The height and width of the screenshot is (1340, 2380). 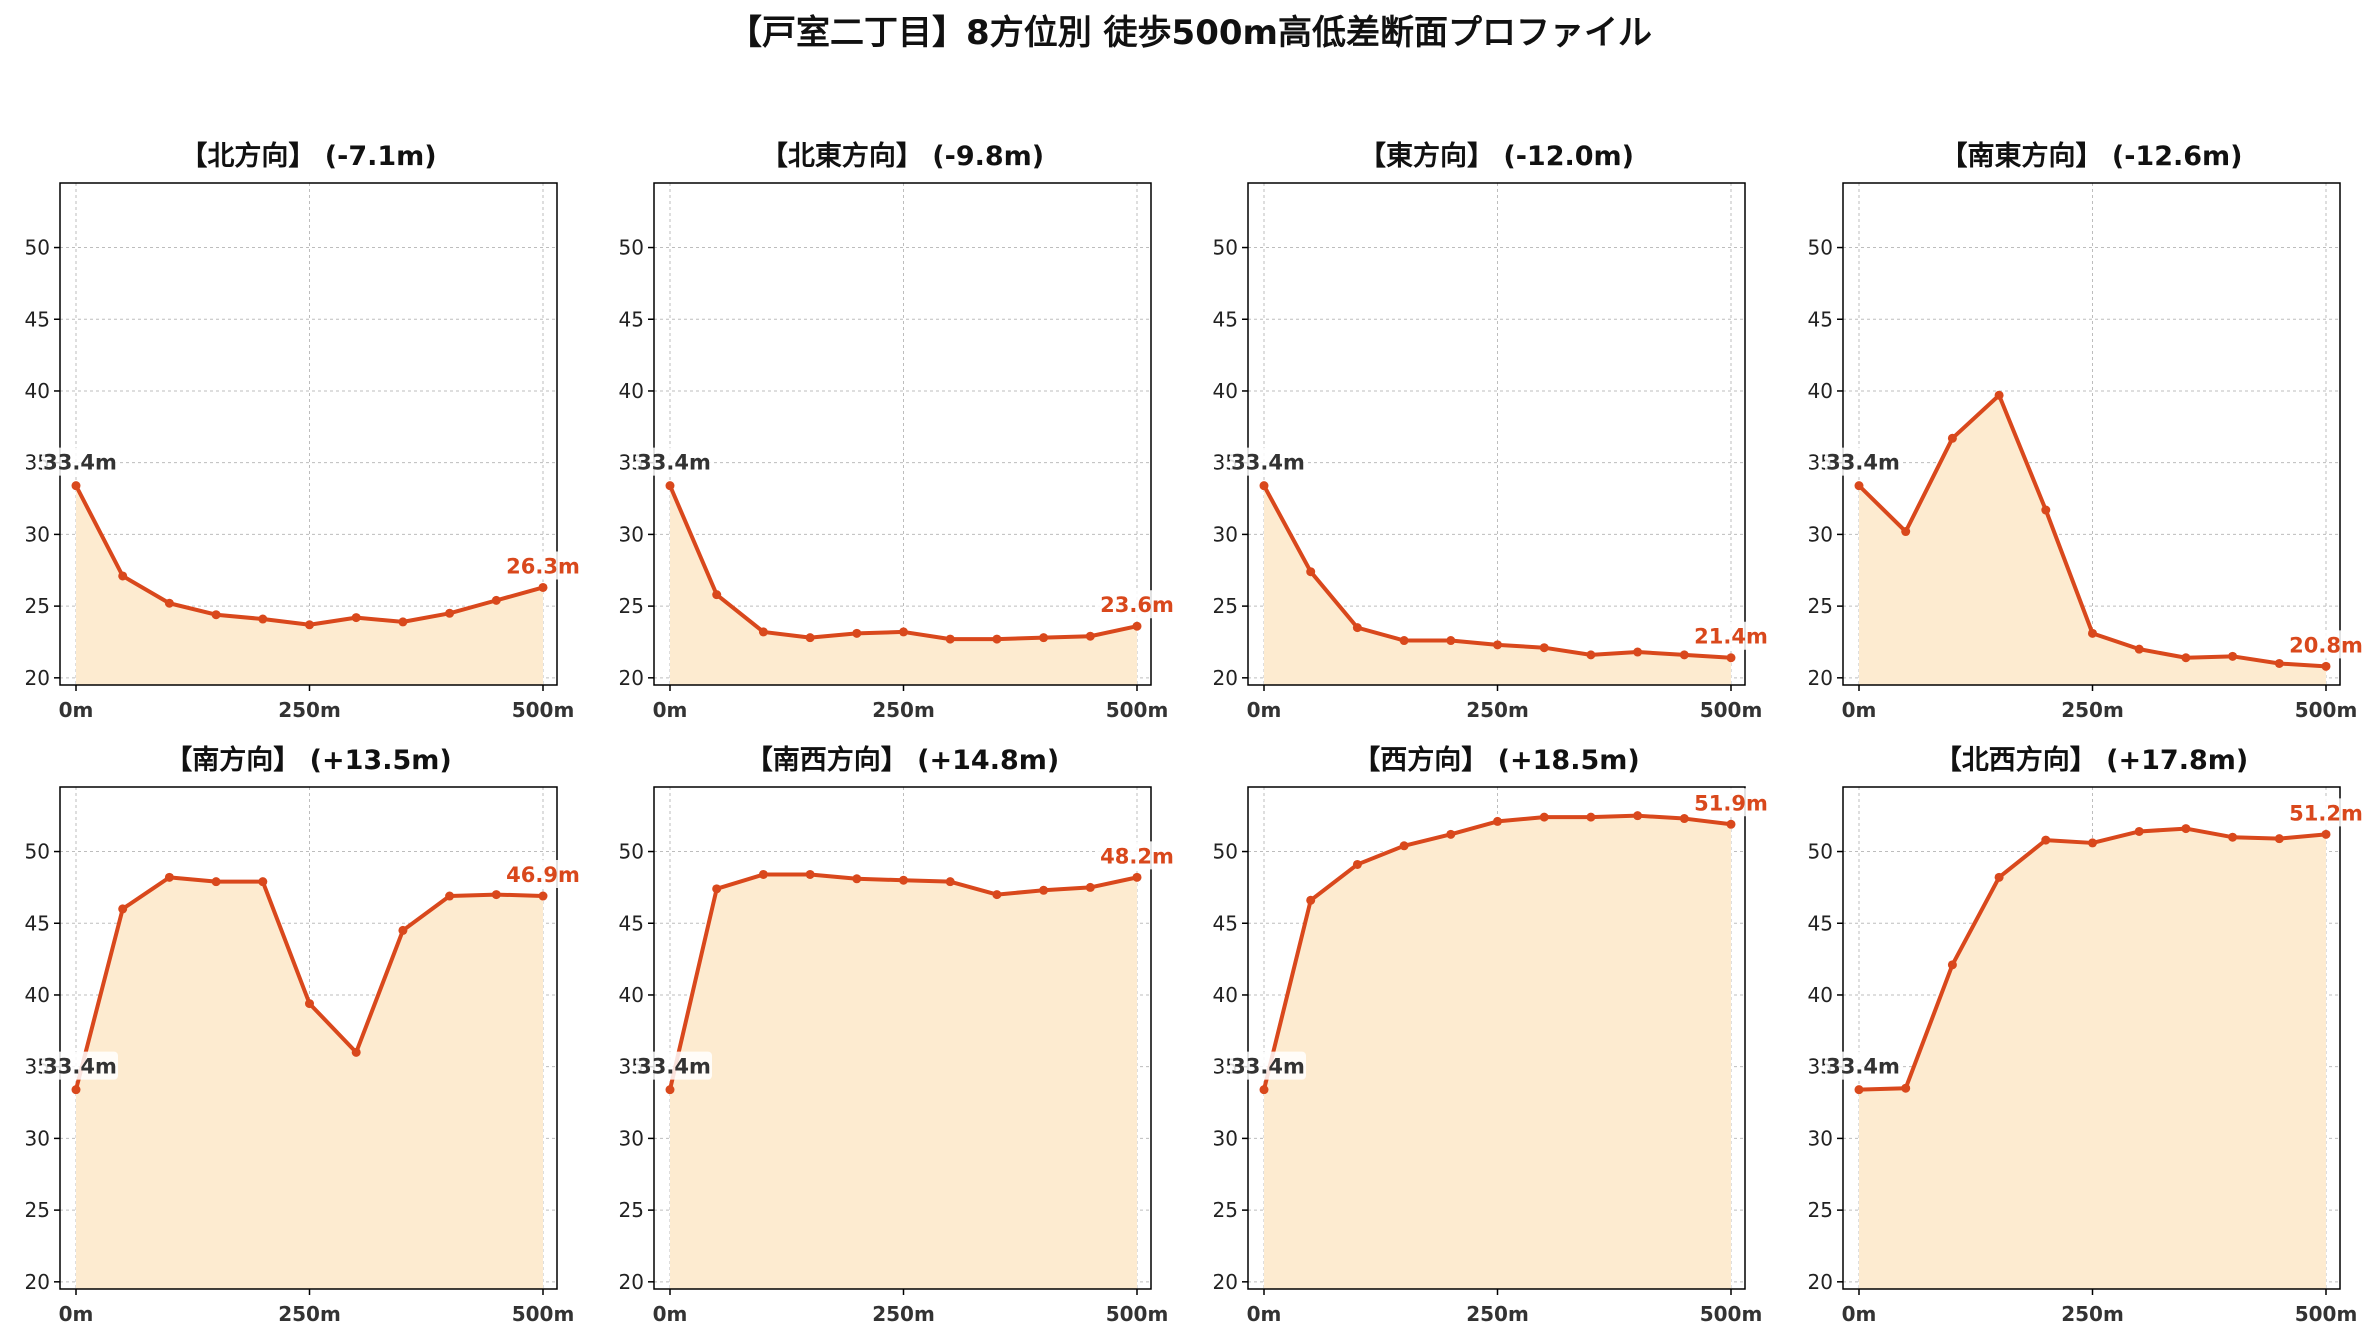 What do you see at coordinates (1137, 856) in the screenshot?
I see `end-elevation-label: 48.2m` at bounding box center [1137, 856].